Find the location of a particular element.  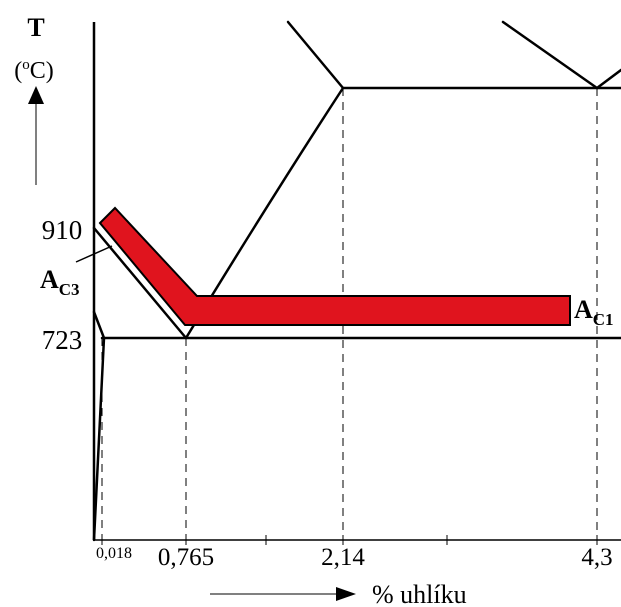

y-axis-unit: (oC) is located at coordinates (34, 70).